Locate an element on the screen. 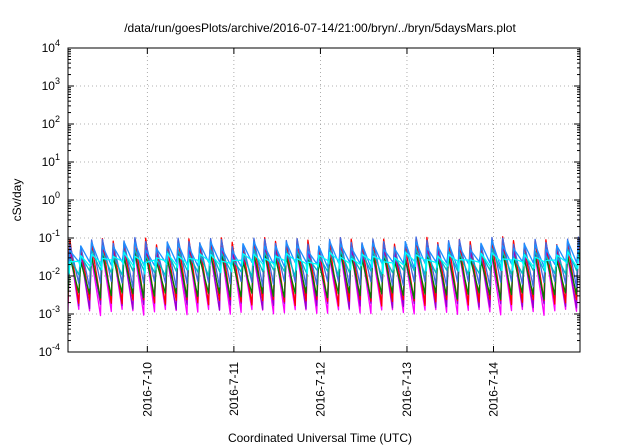 The width and height of the screenshot is (640, 448). y-tick-label: 10⁻⁴ is located at coordinates (49, 350).